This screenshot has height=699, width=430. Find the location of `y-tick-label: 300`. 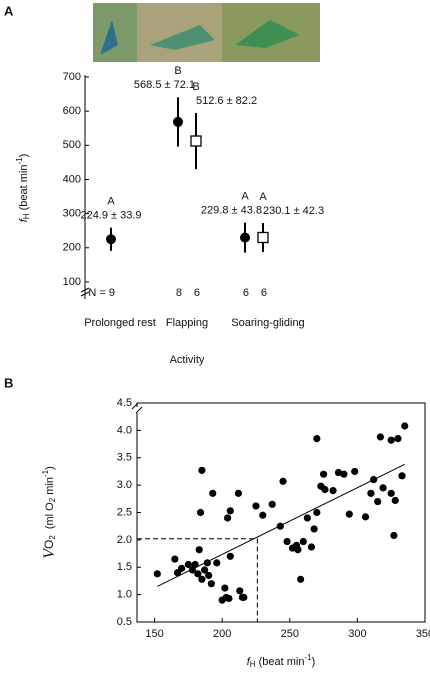

y-tick-label: 300 is located at coordinates (72, 214).